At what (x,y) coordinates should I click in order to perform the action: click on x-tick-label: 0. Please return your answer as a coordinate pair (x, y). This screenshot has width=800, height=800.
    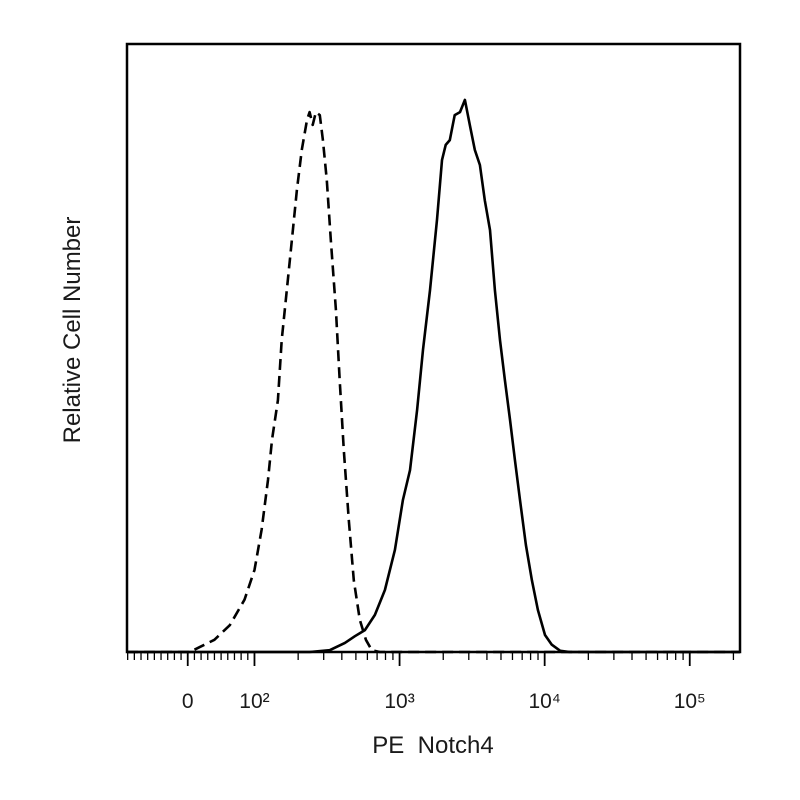
    Looking at the image, I should click on (188, 701).